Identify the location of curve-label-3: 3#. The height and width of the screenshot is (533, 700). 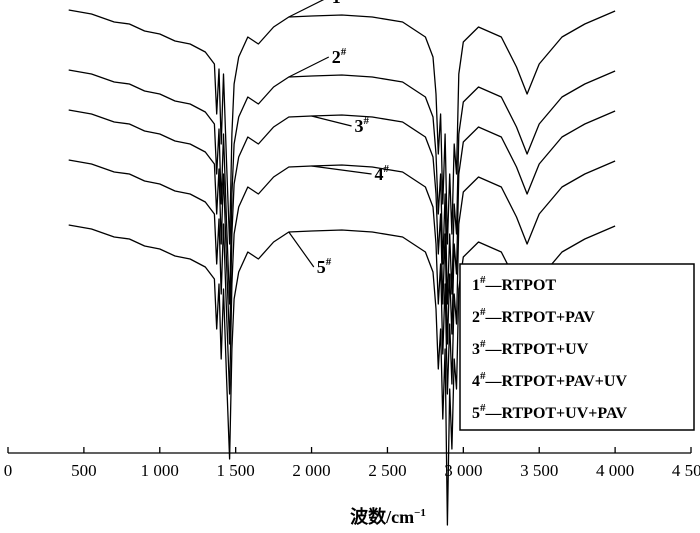
(362, 125).